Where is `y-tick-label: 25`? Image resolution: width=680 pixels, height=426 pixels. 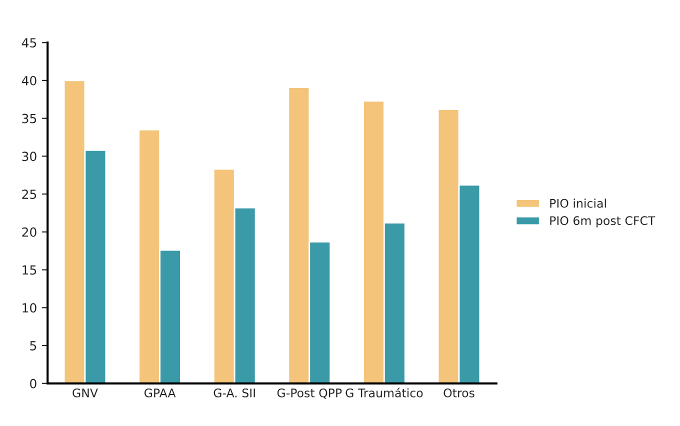 y-tick-label: 25 is located at coordinates (29, 194).